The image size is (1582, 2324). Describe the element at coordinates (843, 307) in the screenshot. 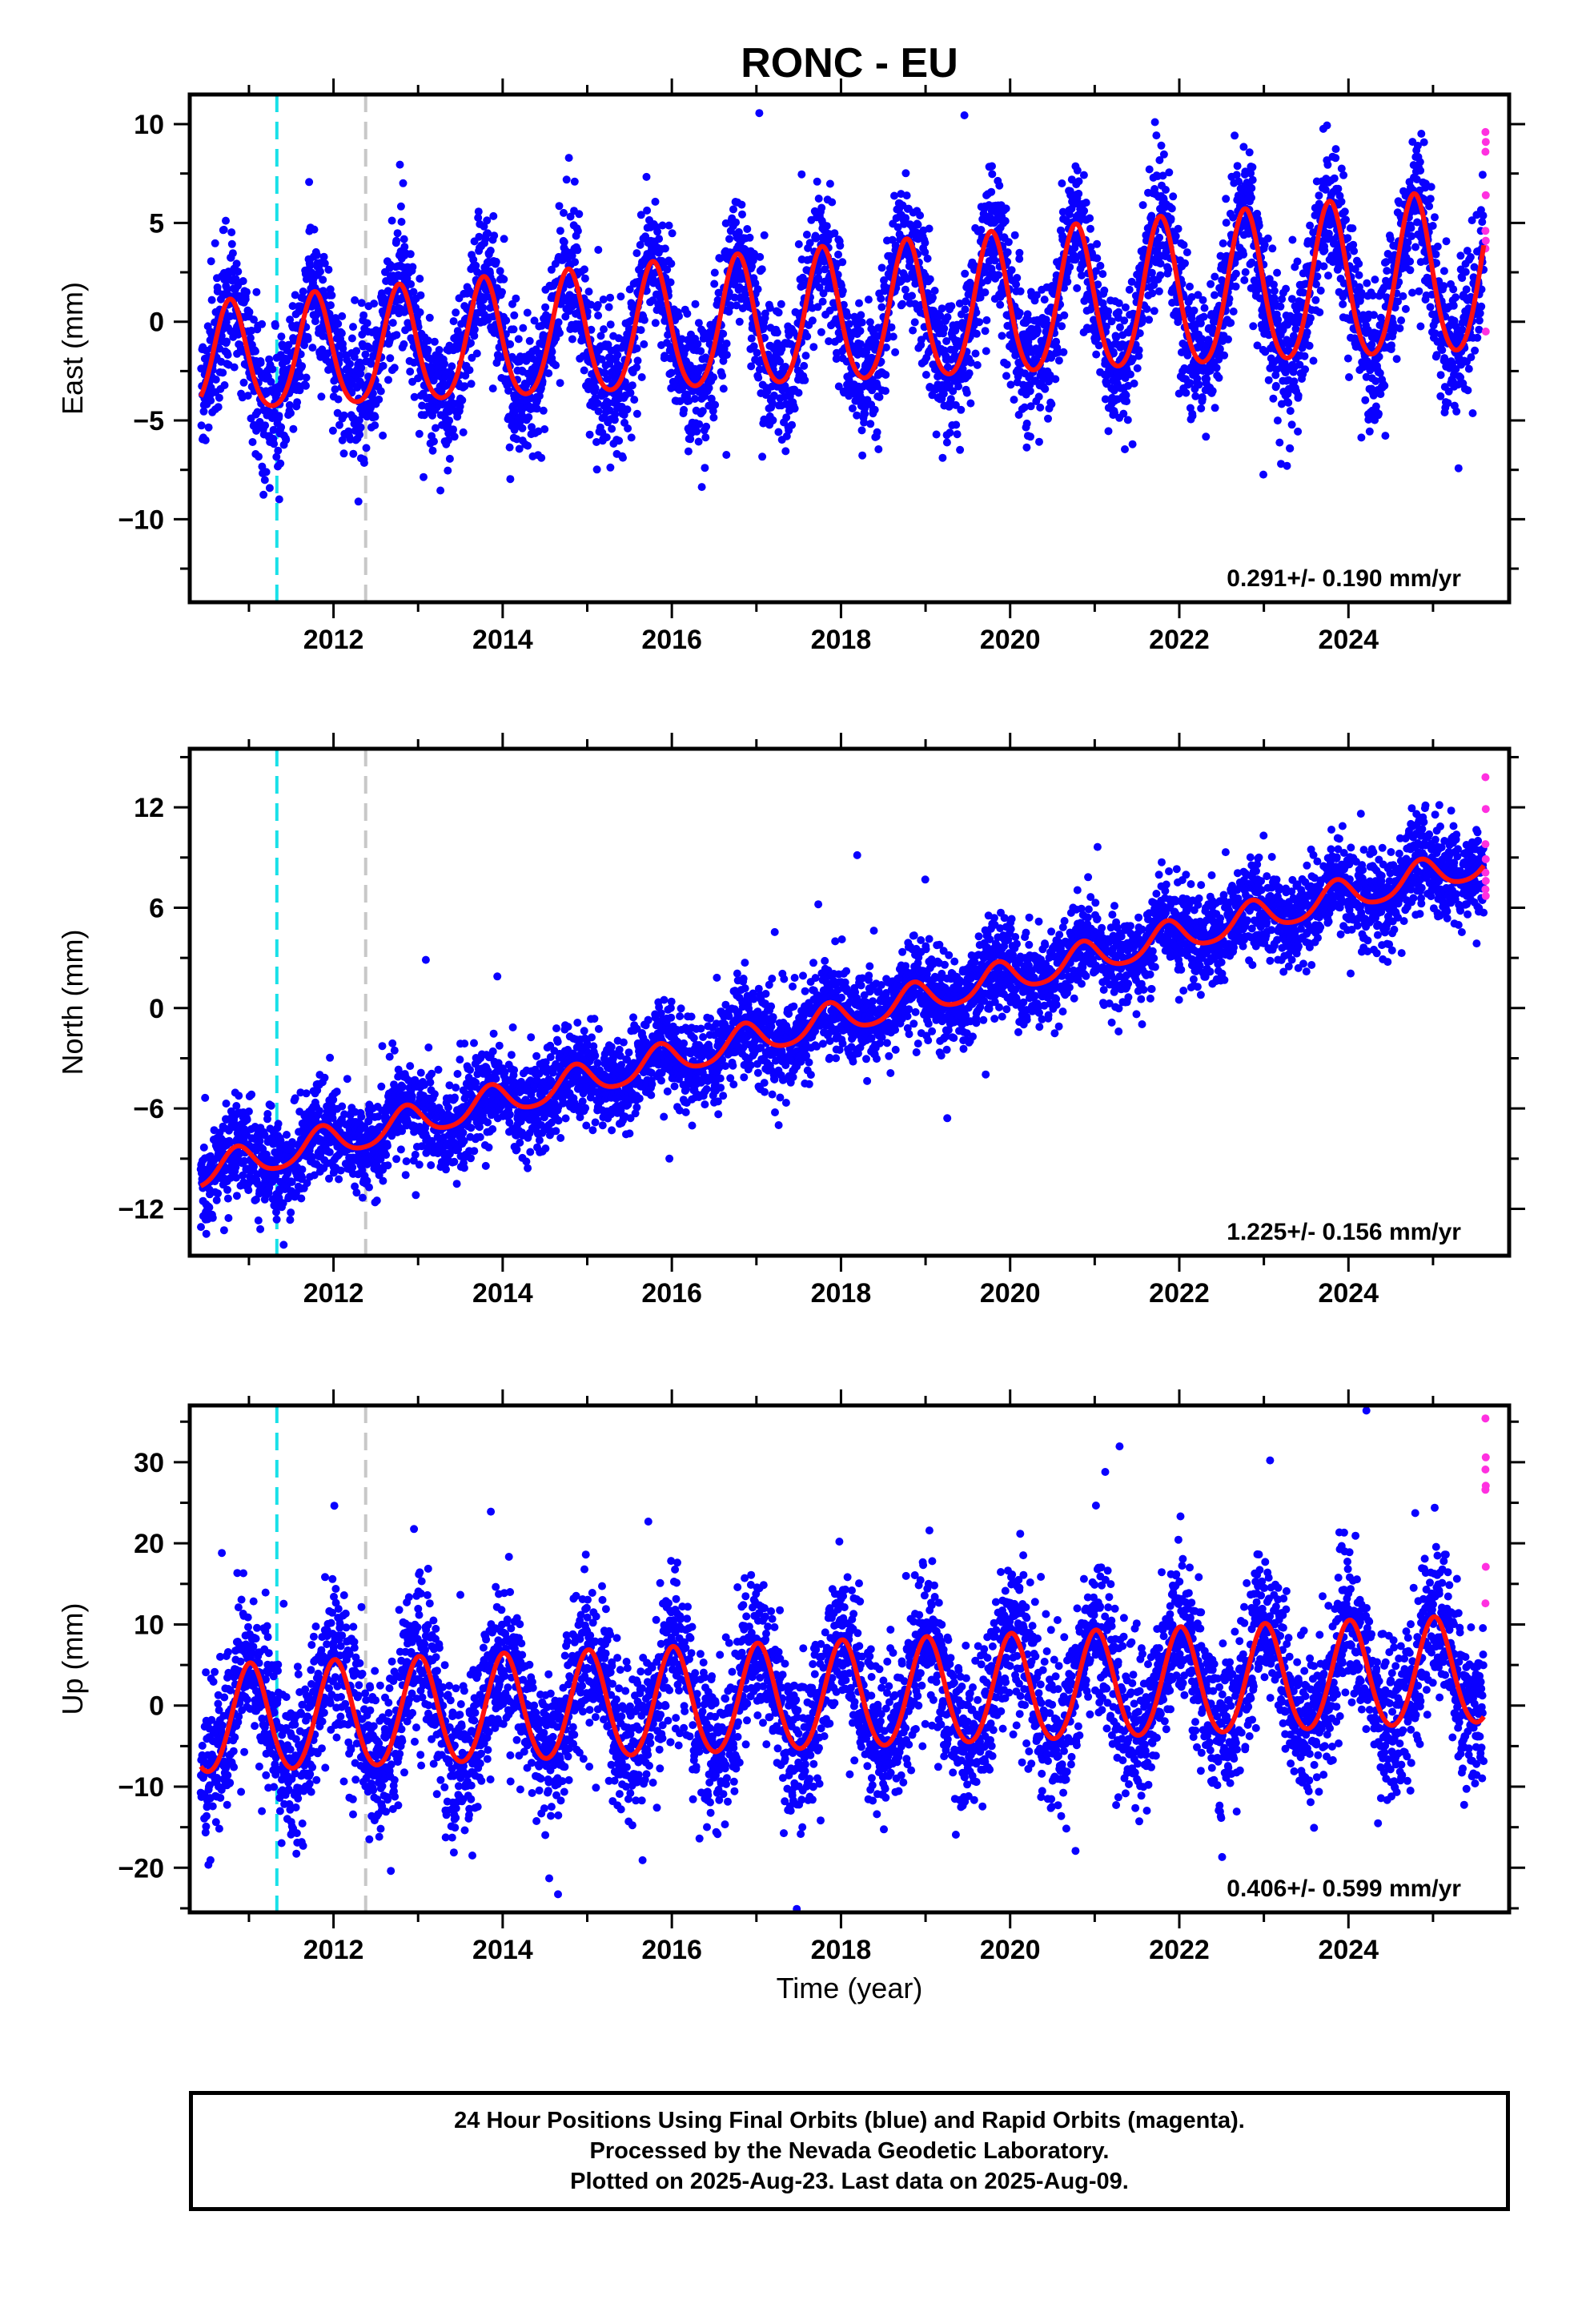

I see `east-final-points` at that location.